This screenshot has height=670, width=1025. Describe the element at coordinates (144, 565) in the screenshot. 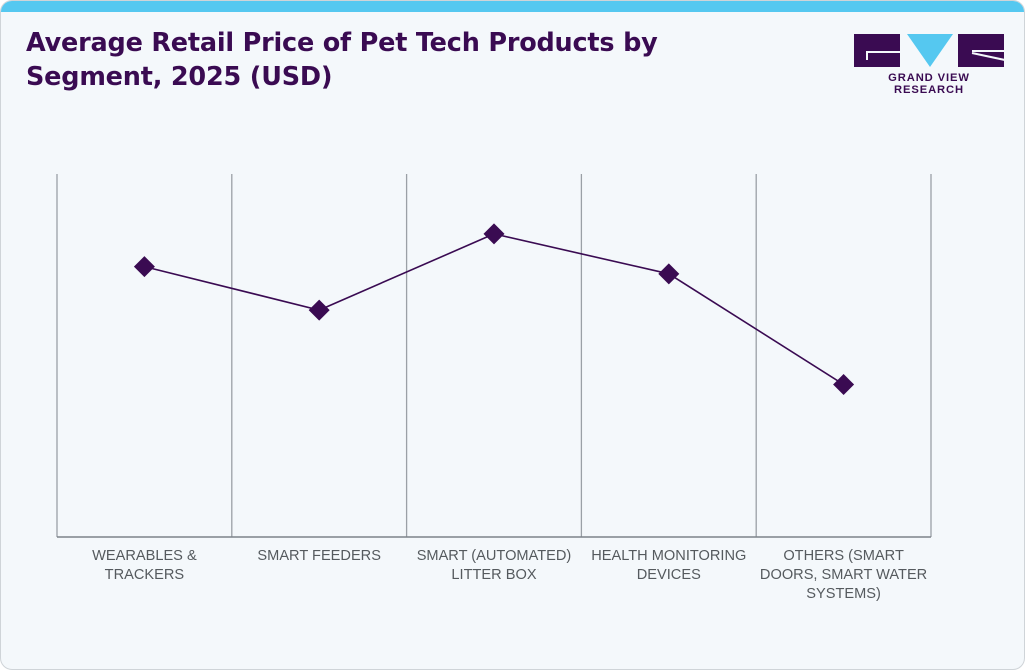

I see `x-axis-label: WEARABLES & TRACKERS` at that location.